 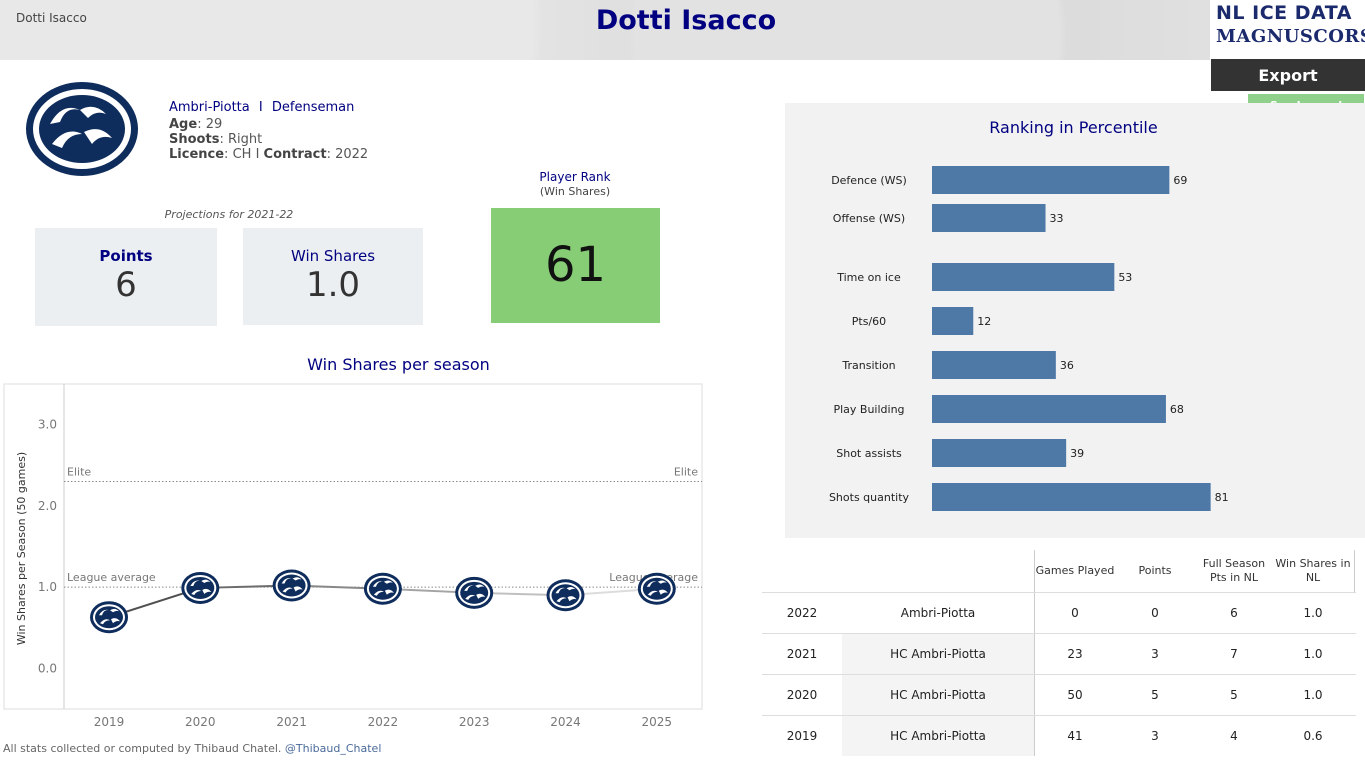 I want to click on export-button: Export, so click(x=1288, y=75).